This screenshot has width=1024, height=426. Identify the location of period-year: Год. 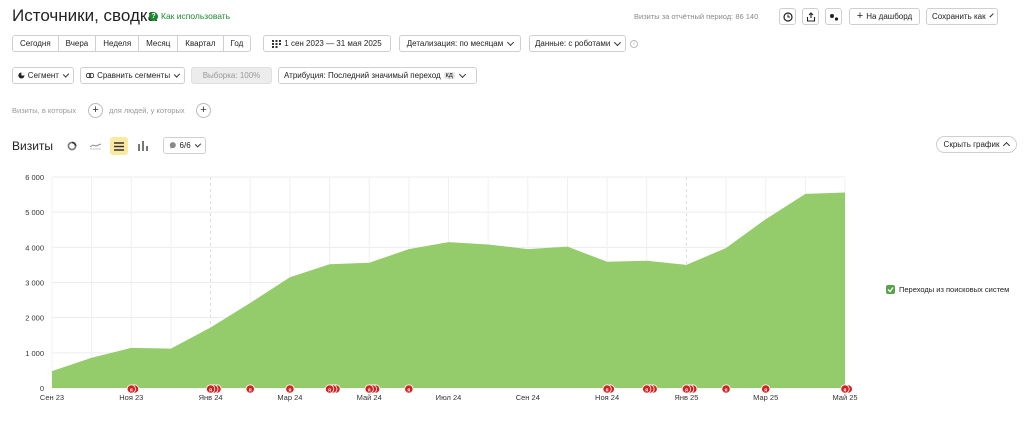
(237, 43).